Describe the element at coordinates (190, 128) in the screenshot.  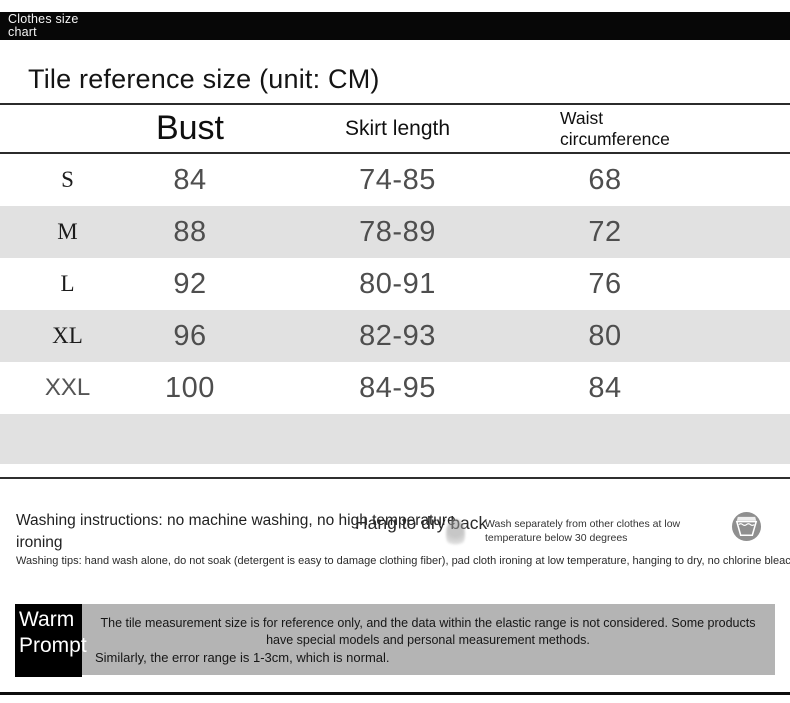
I see `header-cell-bust: Bust` at that location.